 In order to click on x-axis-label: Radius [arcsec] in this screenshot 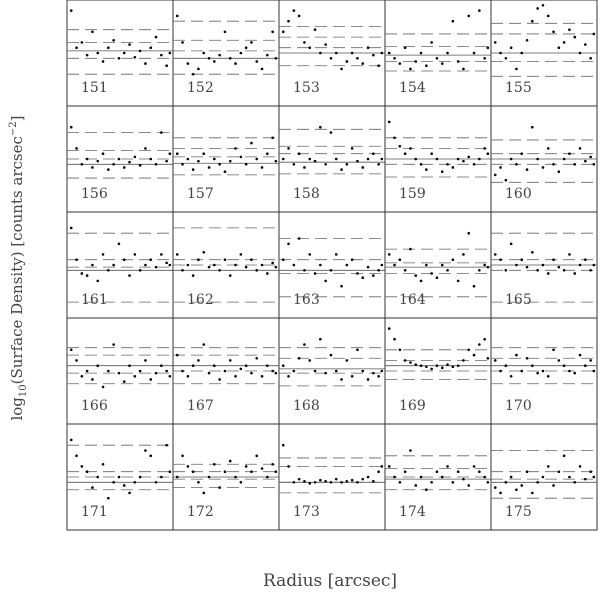, I will do `click(330, 581)`.